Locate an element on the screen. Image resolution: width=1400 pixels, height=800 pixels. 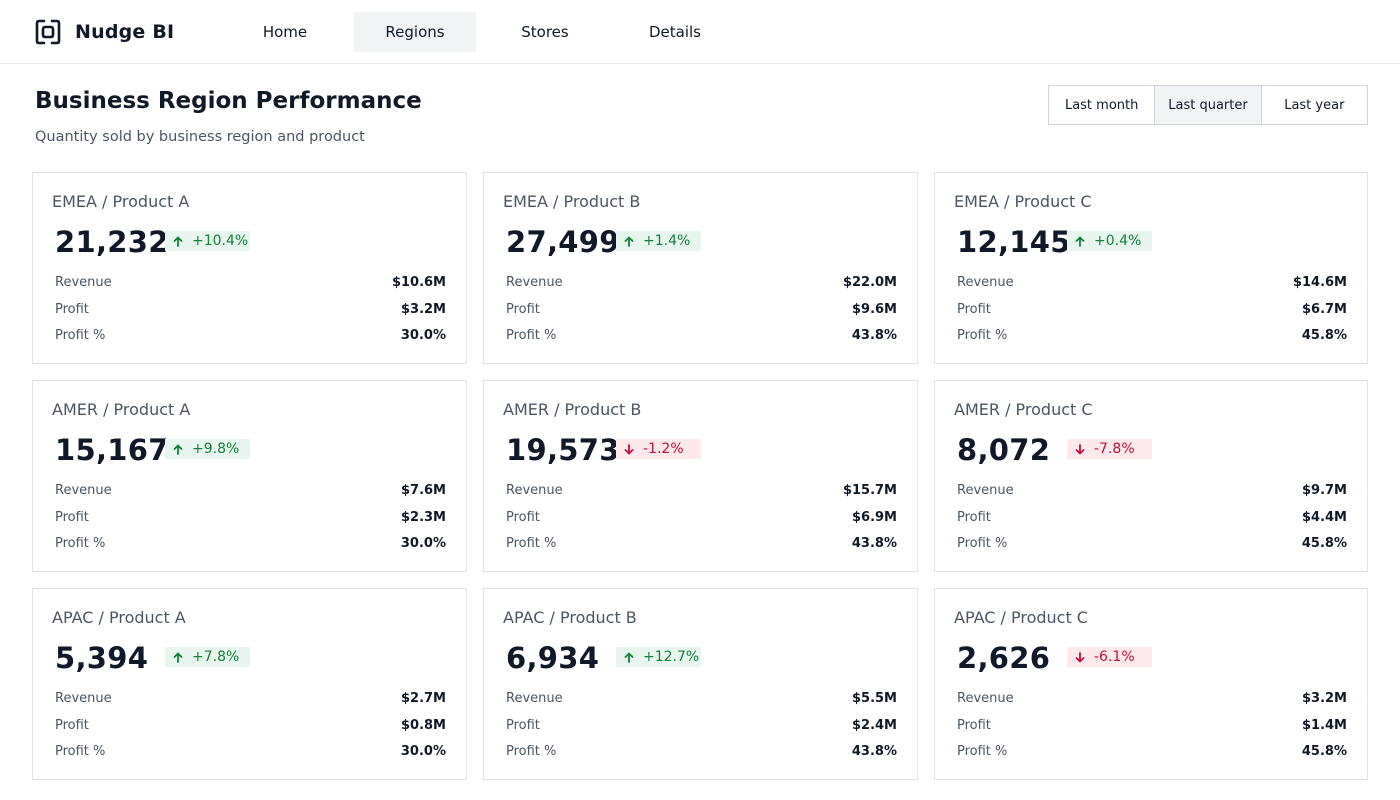
metric-value-profit: $3.2M is located at coordinates (423, 309).